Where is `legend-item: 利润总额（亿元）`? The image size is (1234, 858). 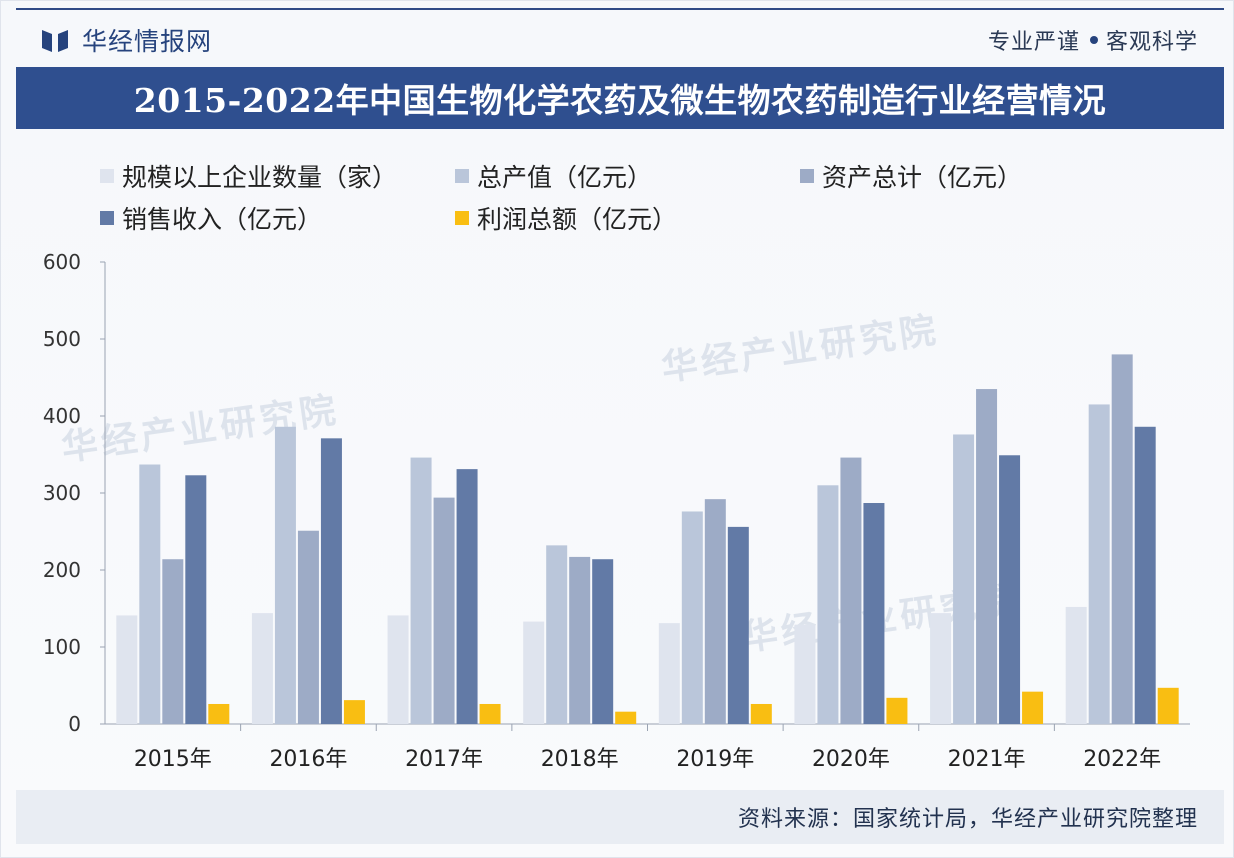 legend-item: 利润总额（亿元） is located at coordinates (566, 218).